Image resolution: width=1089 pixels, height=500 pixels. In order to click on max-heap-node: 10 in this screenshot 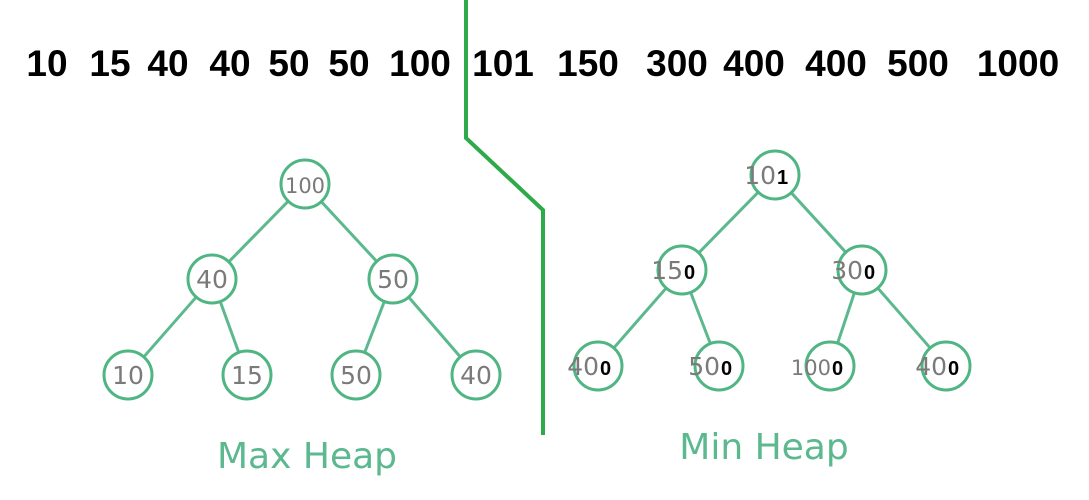, I will do `click(128, 375)`.